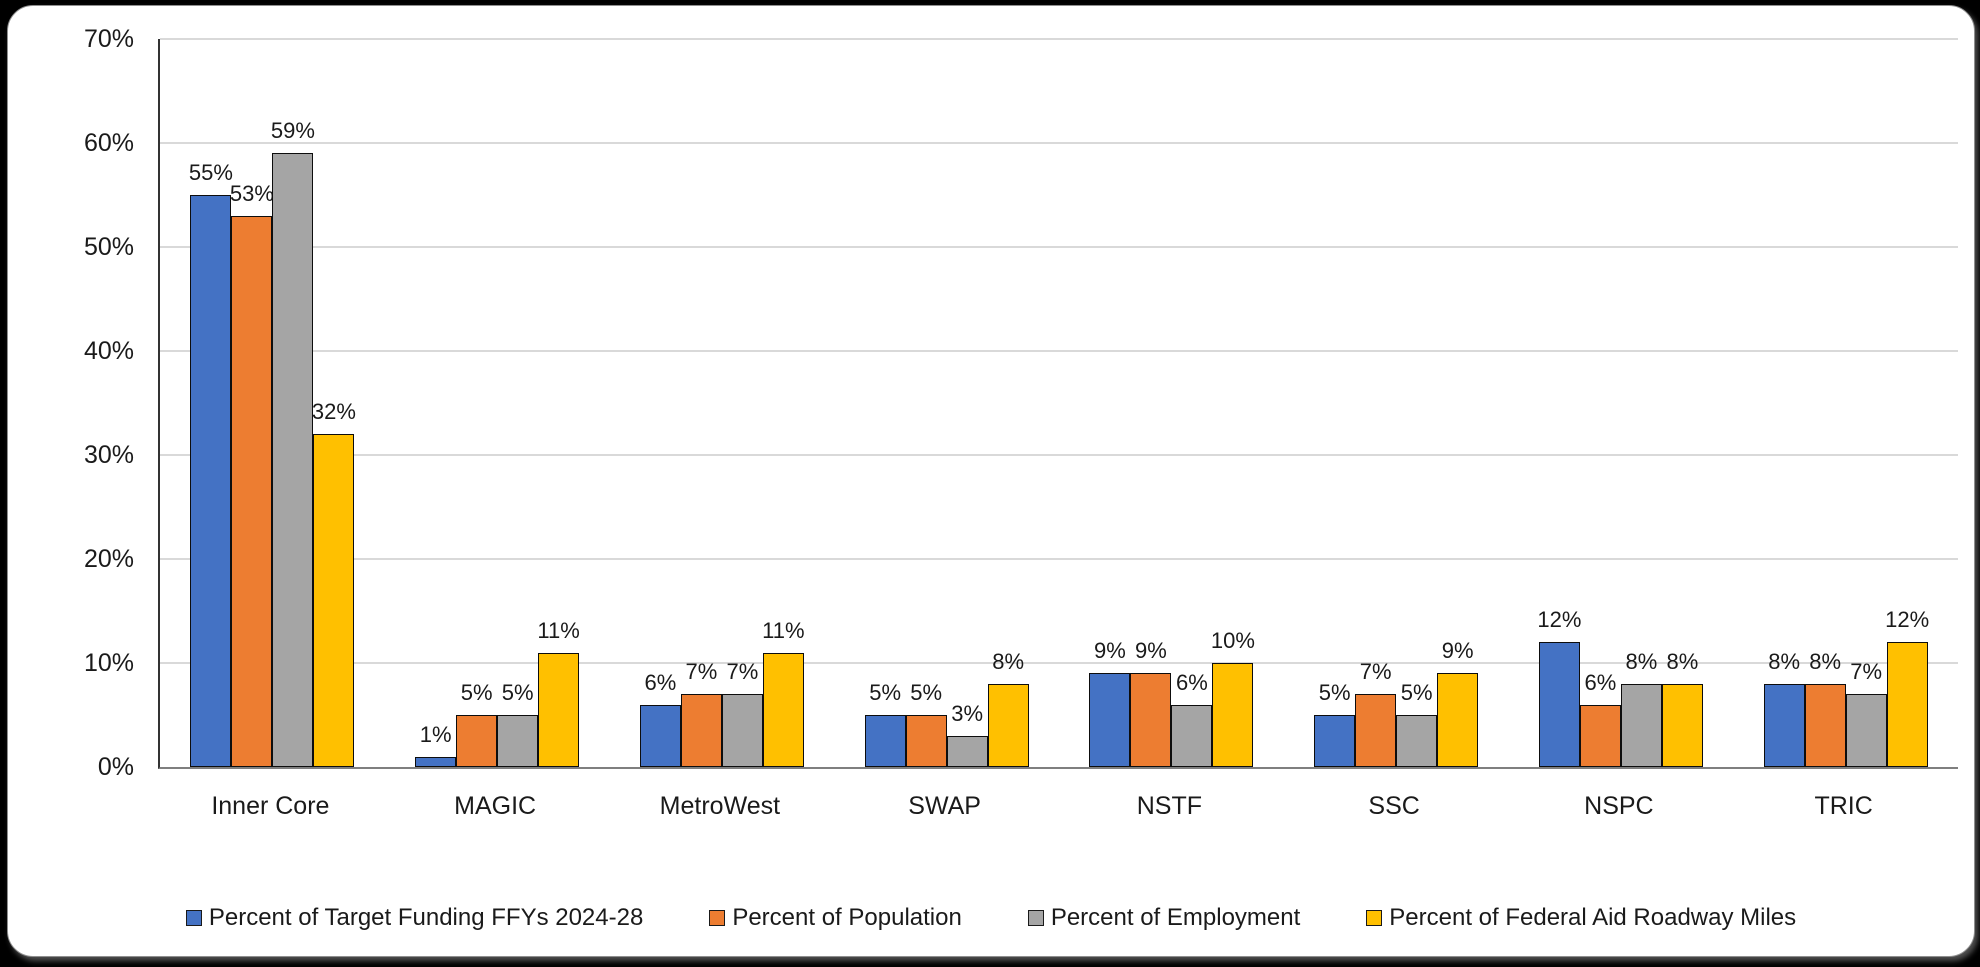 This screenshot has width=1980, height=967. I want to click on legend-label: Percent of Employment, so click(1175, 917).